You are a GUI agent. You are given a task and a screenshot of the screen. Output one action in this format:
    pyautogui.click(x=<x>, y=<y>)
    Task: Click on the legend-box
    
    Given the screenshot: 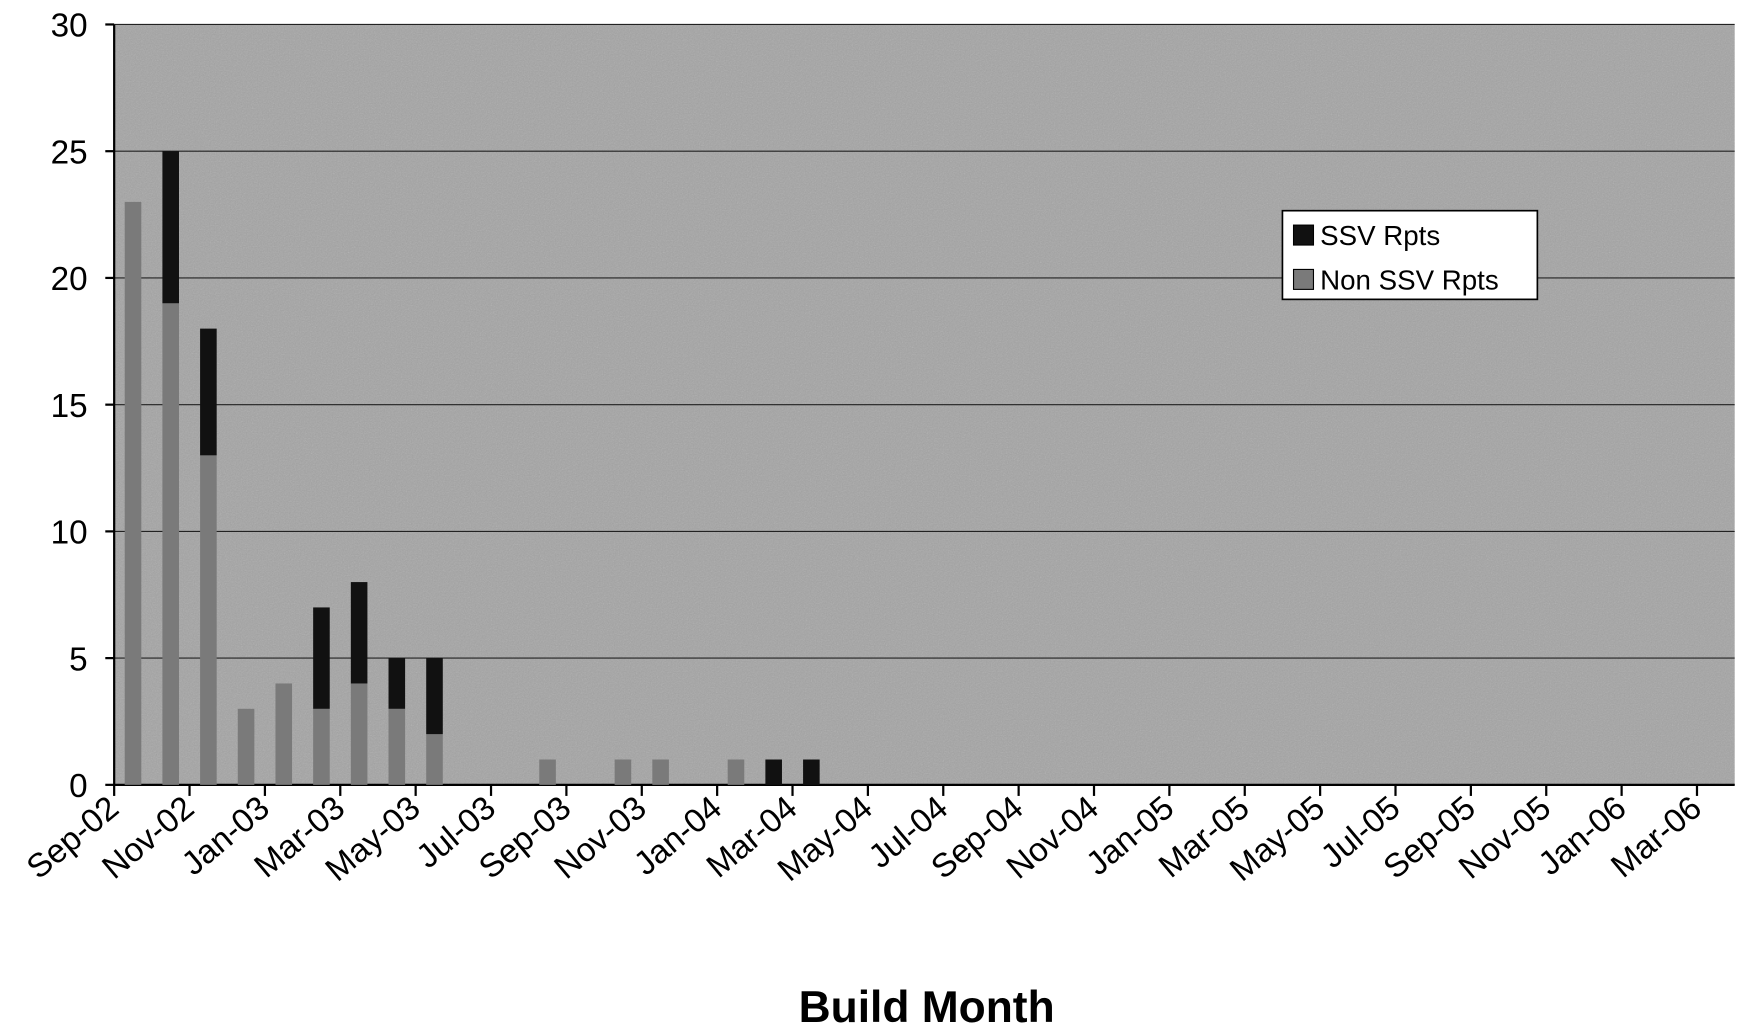 What is the action you would take?
    pyautogui.click(x=1410, y=255)
    